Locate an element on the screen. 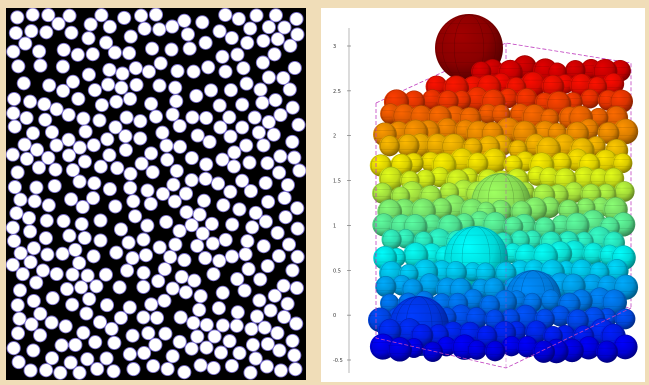 Image resolution: width=649 pixels, height=385 pixels. sphere is located at coordinates (495, 351).